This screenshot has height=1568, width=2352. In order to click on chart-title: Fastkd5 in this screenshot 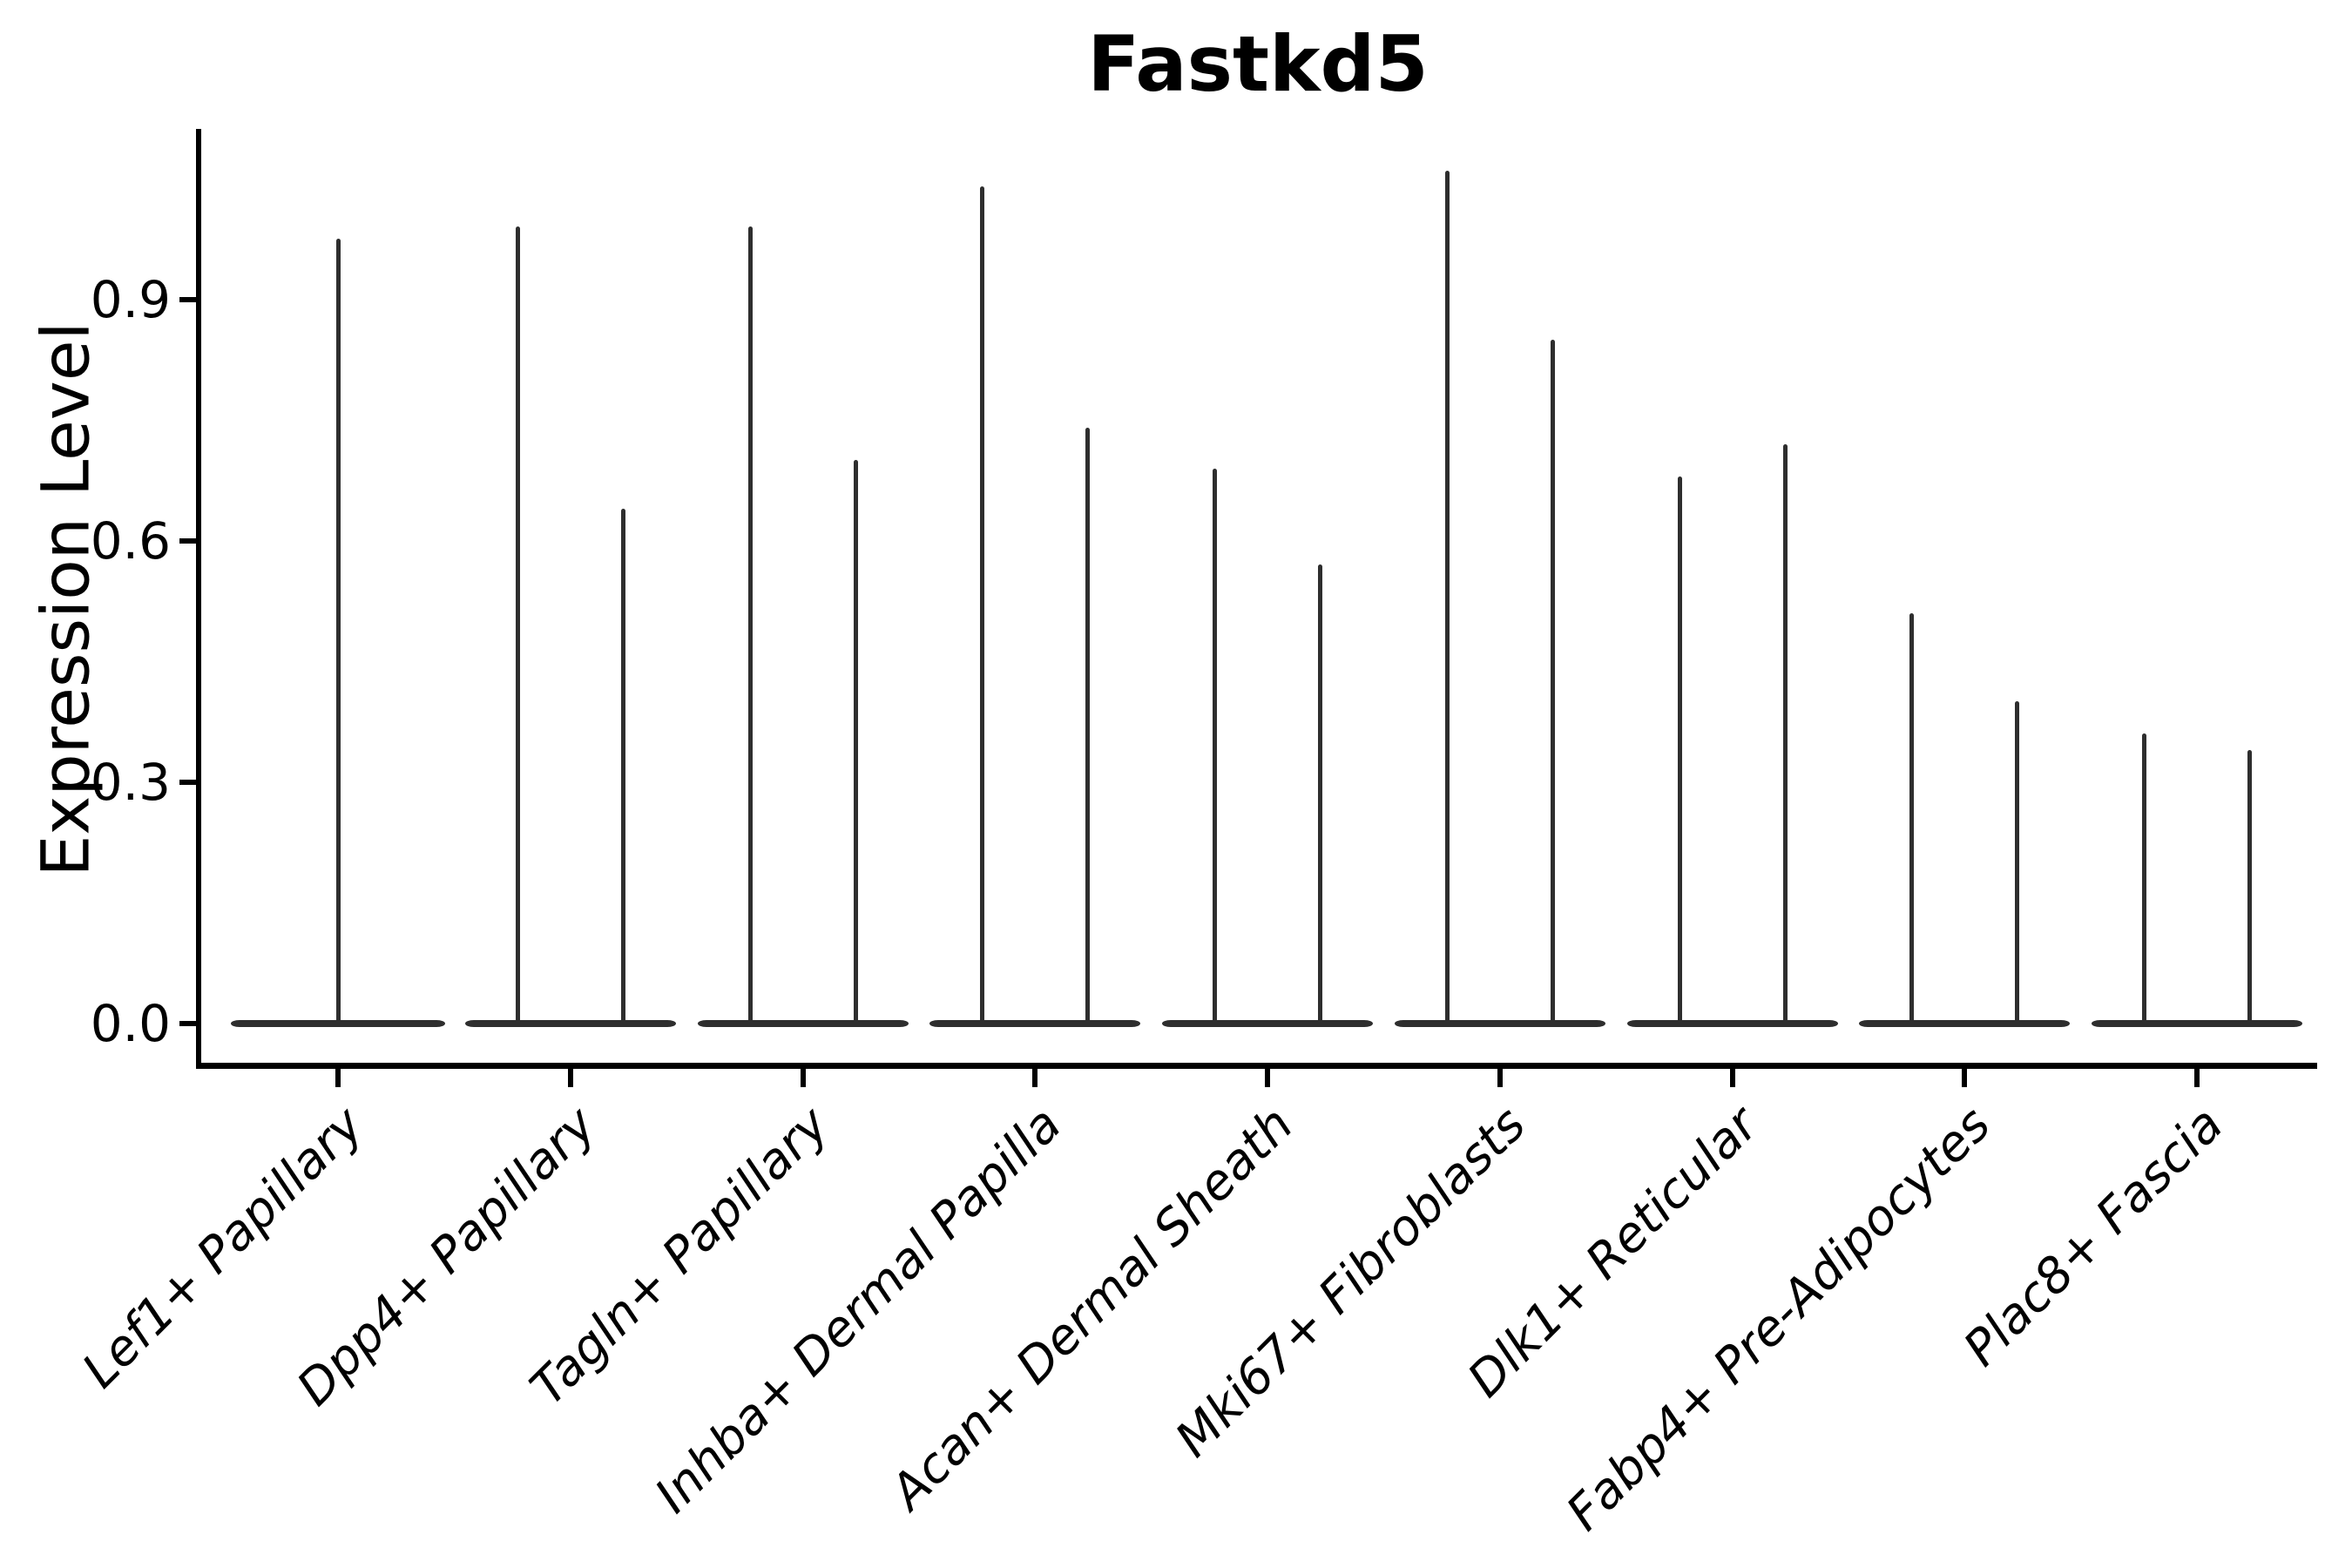, I will do `click(1258, 64)`.